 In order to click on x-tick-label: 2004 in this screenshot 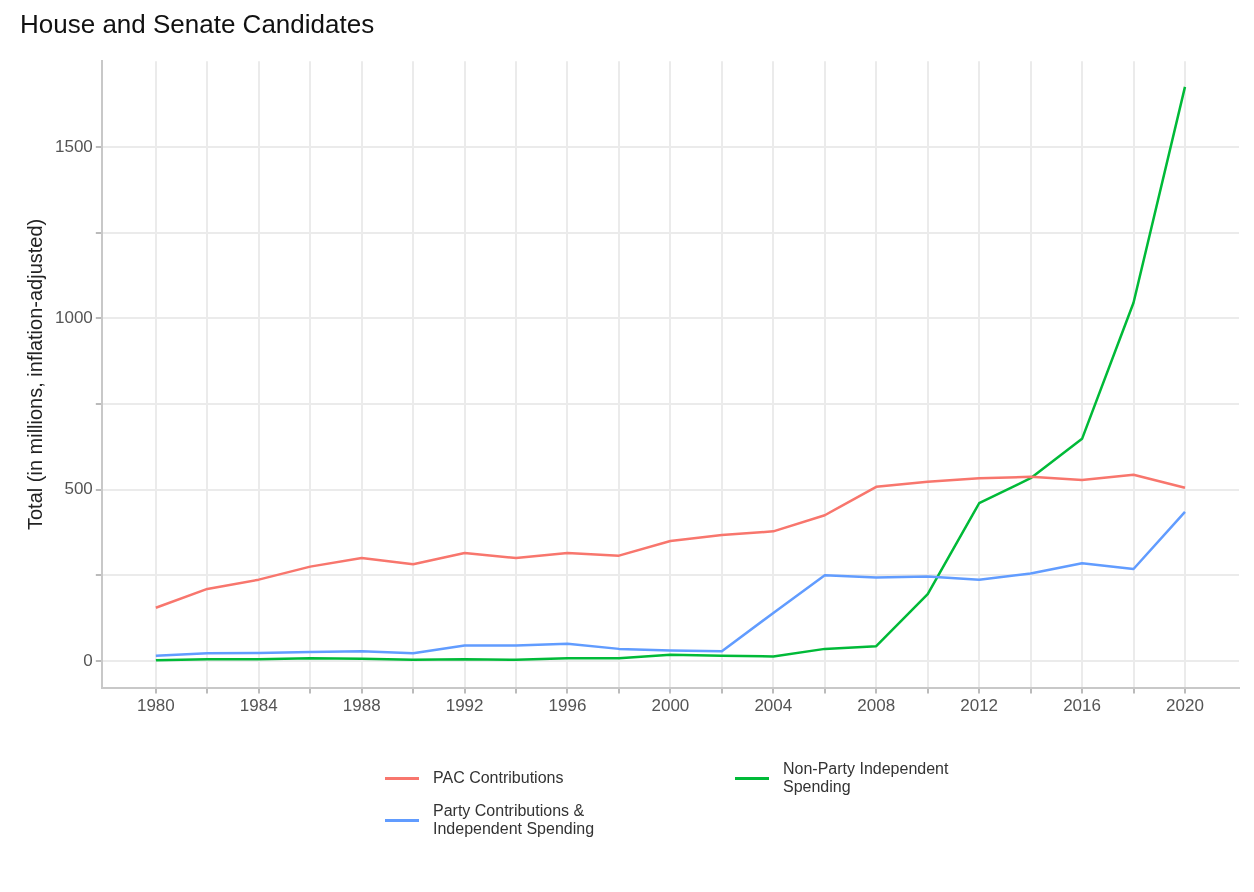, I will do `click(773, 706)`.